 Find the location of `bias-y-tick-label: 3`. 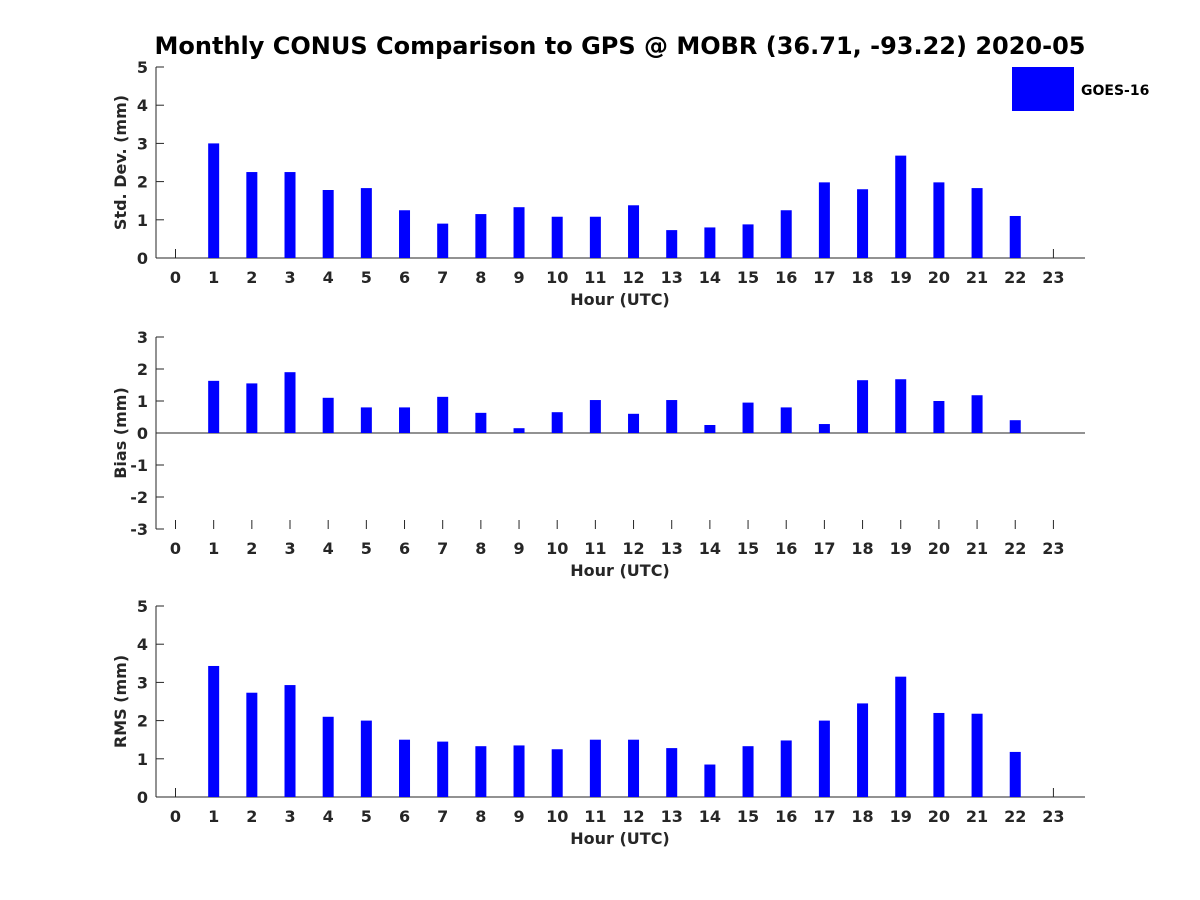

bias-y-tick-label: 3 is located at coordinates (142, 337).